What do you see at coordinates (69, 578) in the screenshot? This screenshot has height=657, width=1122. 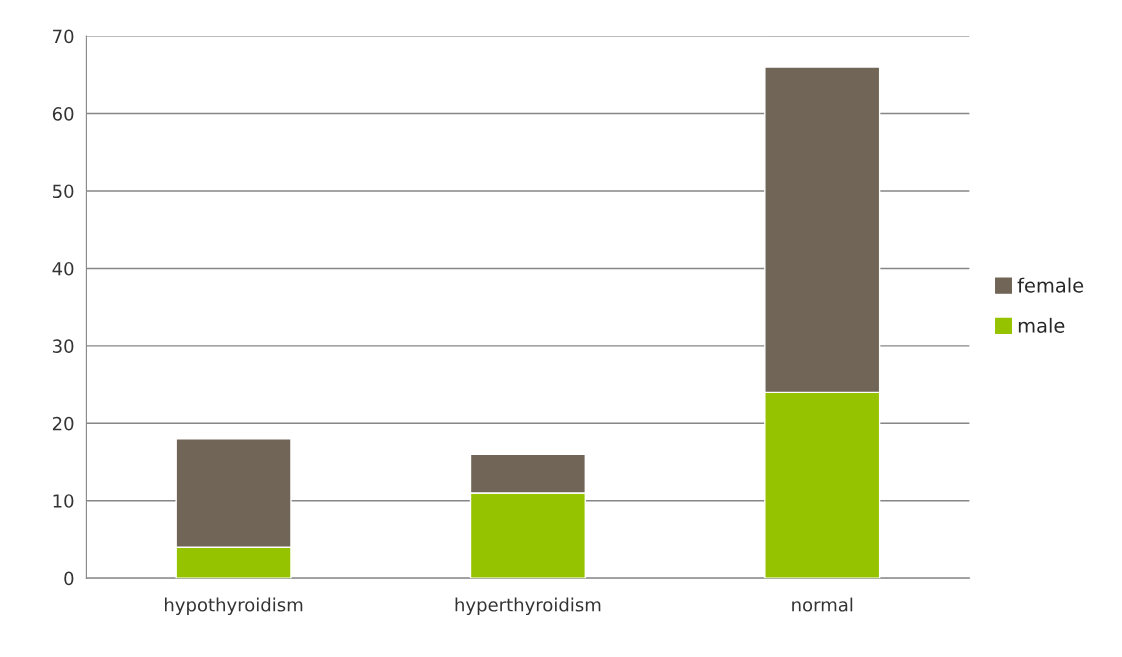 I see `y-tick-label: 0` at bounding box center [69, 578].